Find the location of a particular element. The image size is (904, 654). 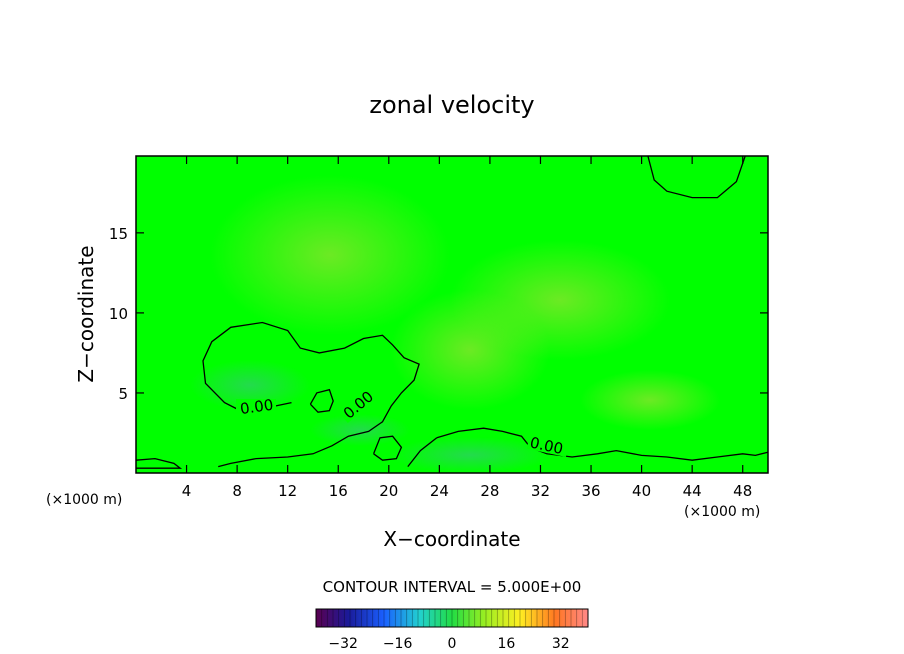

x-tick-label: 12 is located at coordinates (287, 491).